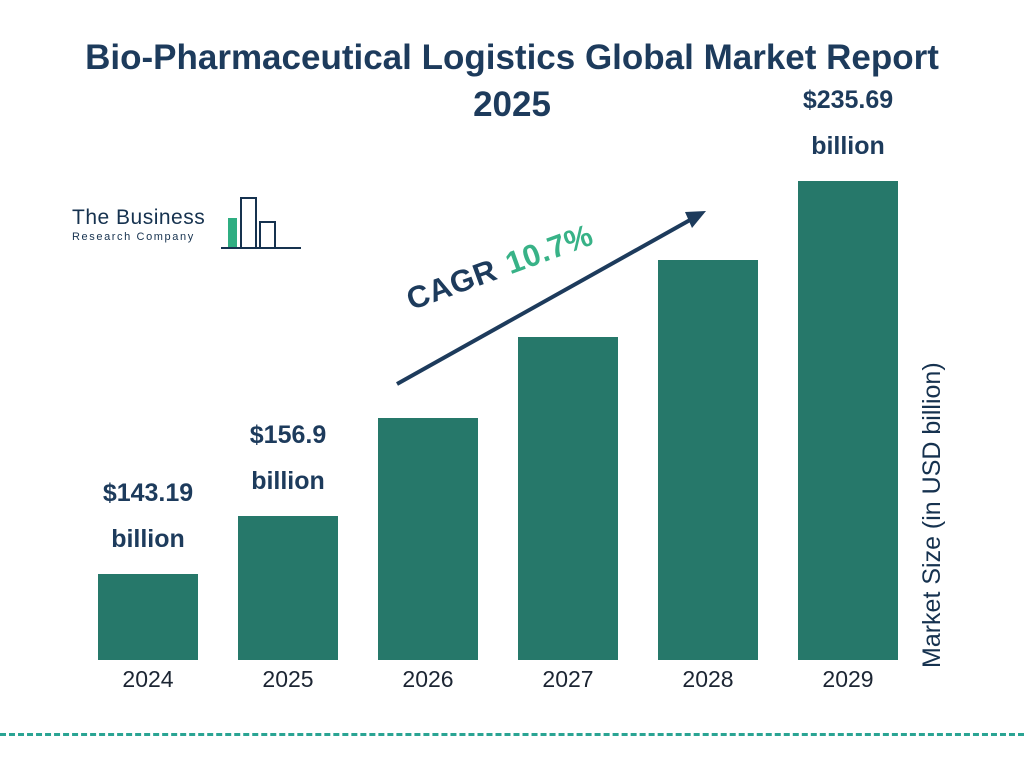 The width and height of the screenshot is (1024, 768). I want to click on value-label-2025: $156.9 billion, so click(288, 457).